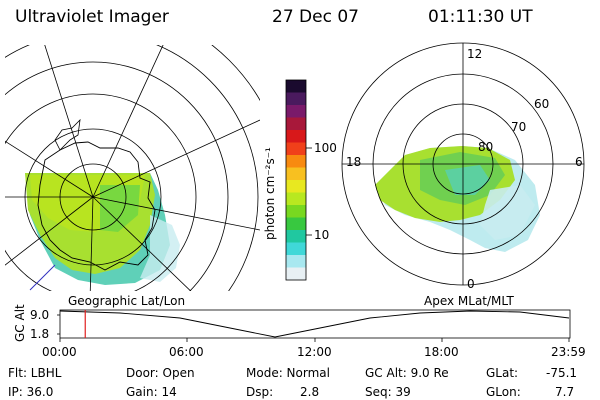 The image size is (600, 400). Describe the element at coordinates (475, 54) in the screenshot. I see `mlt-12-label: 12` at that location.